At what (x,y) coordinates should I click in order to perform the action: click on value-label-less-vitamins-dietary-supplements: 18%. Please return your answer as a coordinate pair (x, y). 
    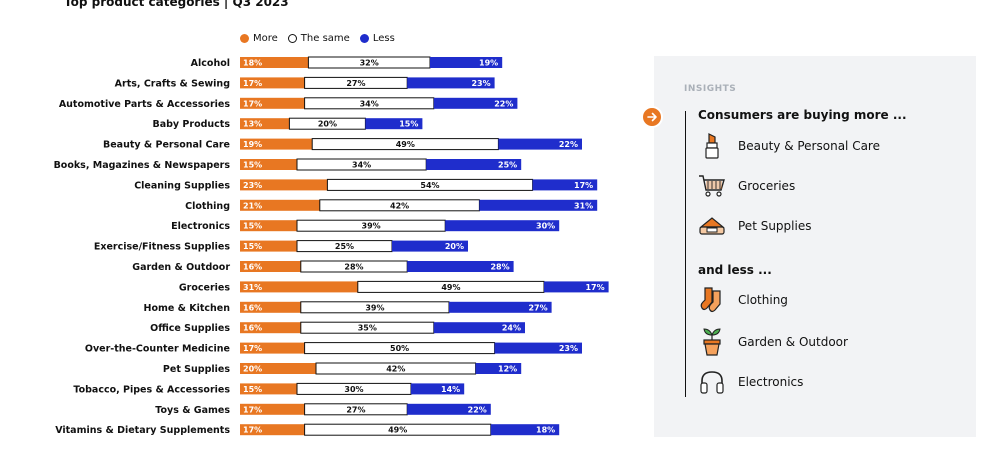
    Looking at the image, I should click on (545, 430).